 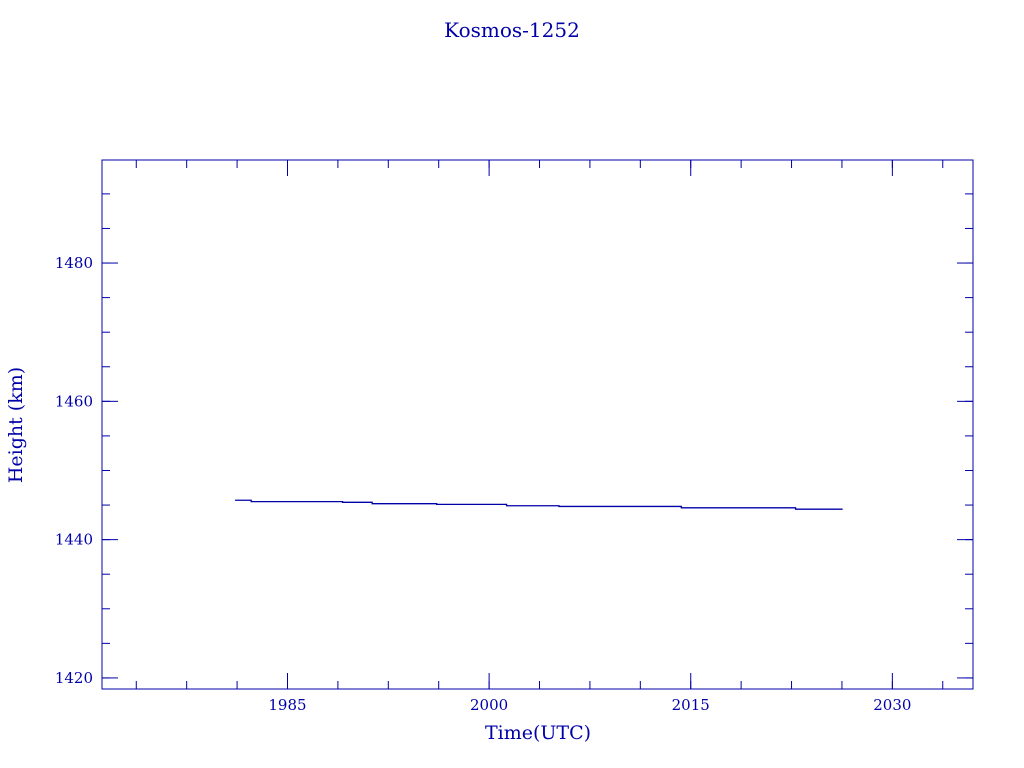 I want to click on x-axis-label: Time(UTC), so click(x=538, y=733).